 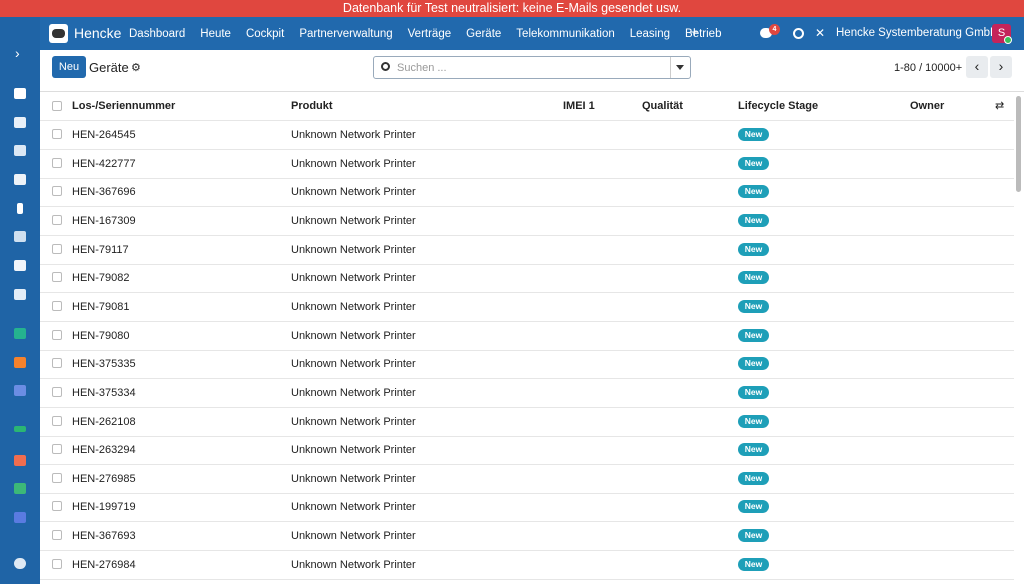 What do you see at coordinates (778, 106) in the screenshot?
I see `column-header: Lifecycle Stage` at bounding box center [778, 106].